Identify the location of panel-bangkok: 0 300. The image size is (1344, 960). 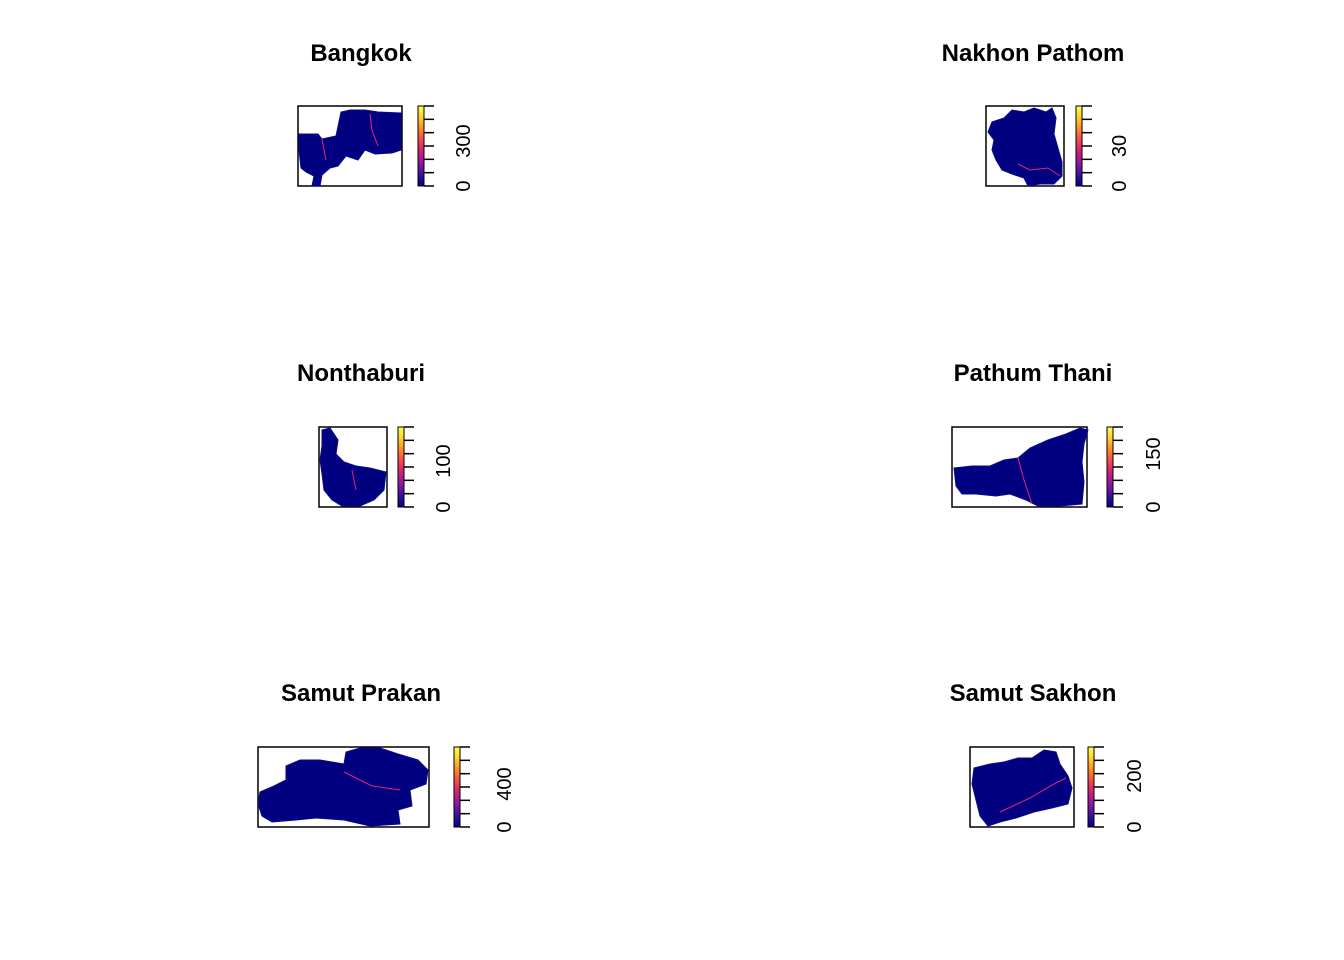
(386, 148).